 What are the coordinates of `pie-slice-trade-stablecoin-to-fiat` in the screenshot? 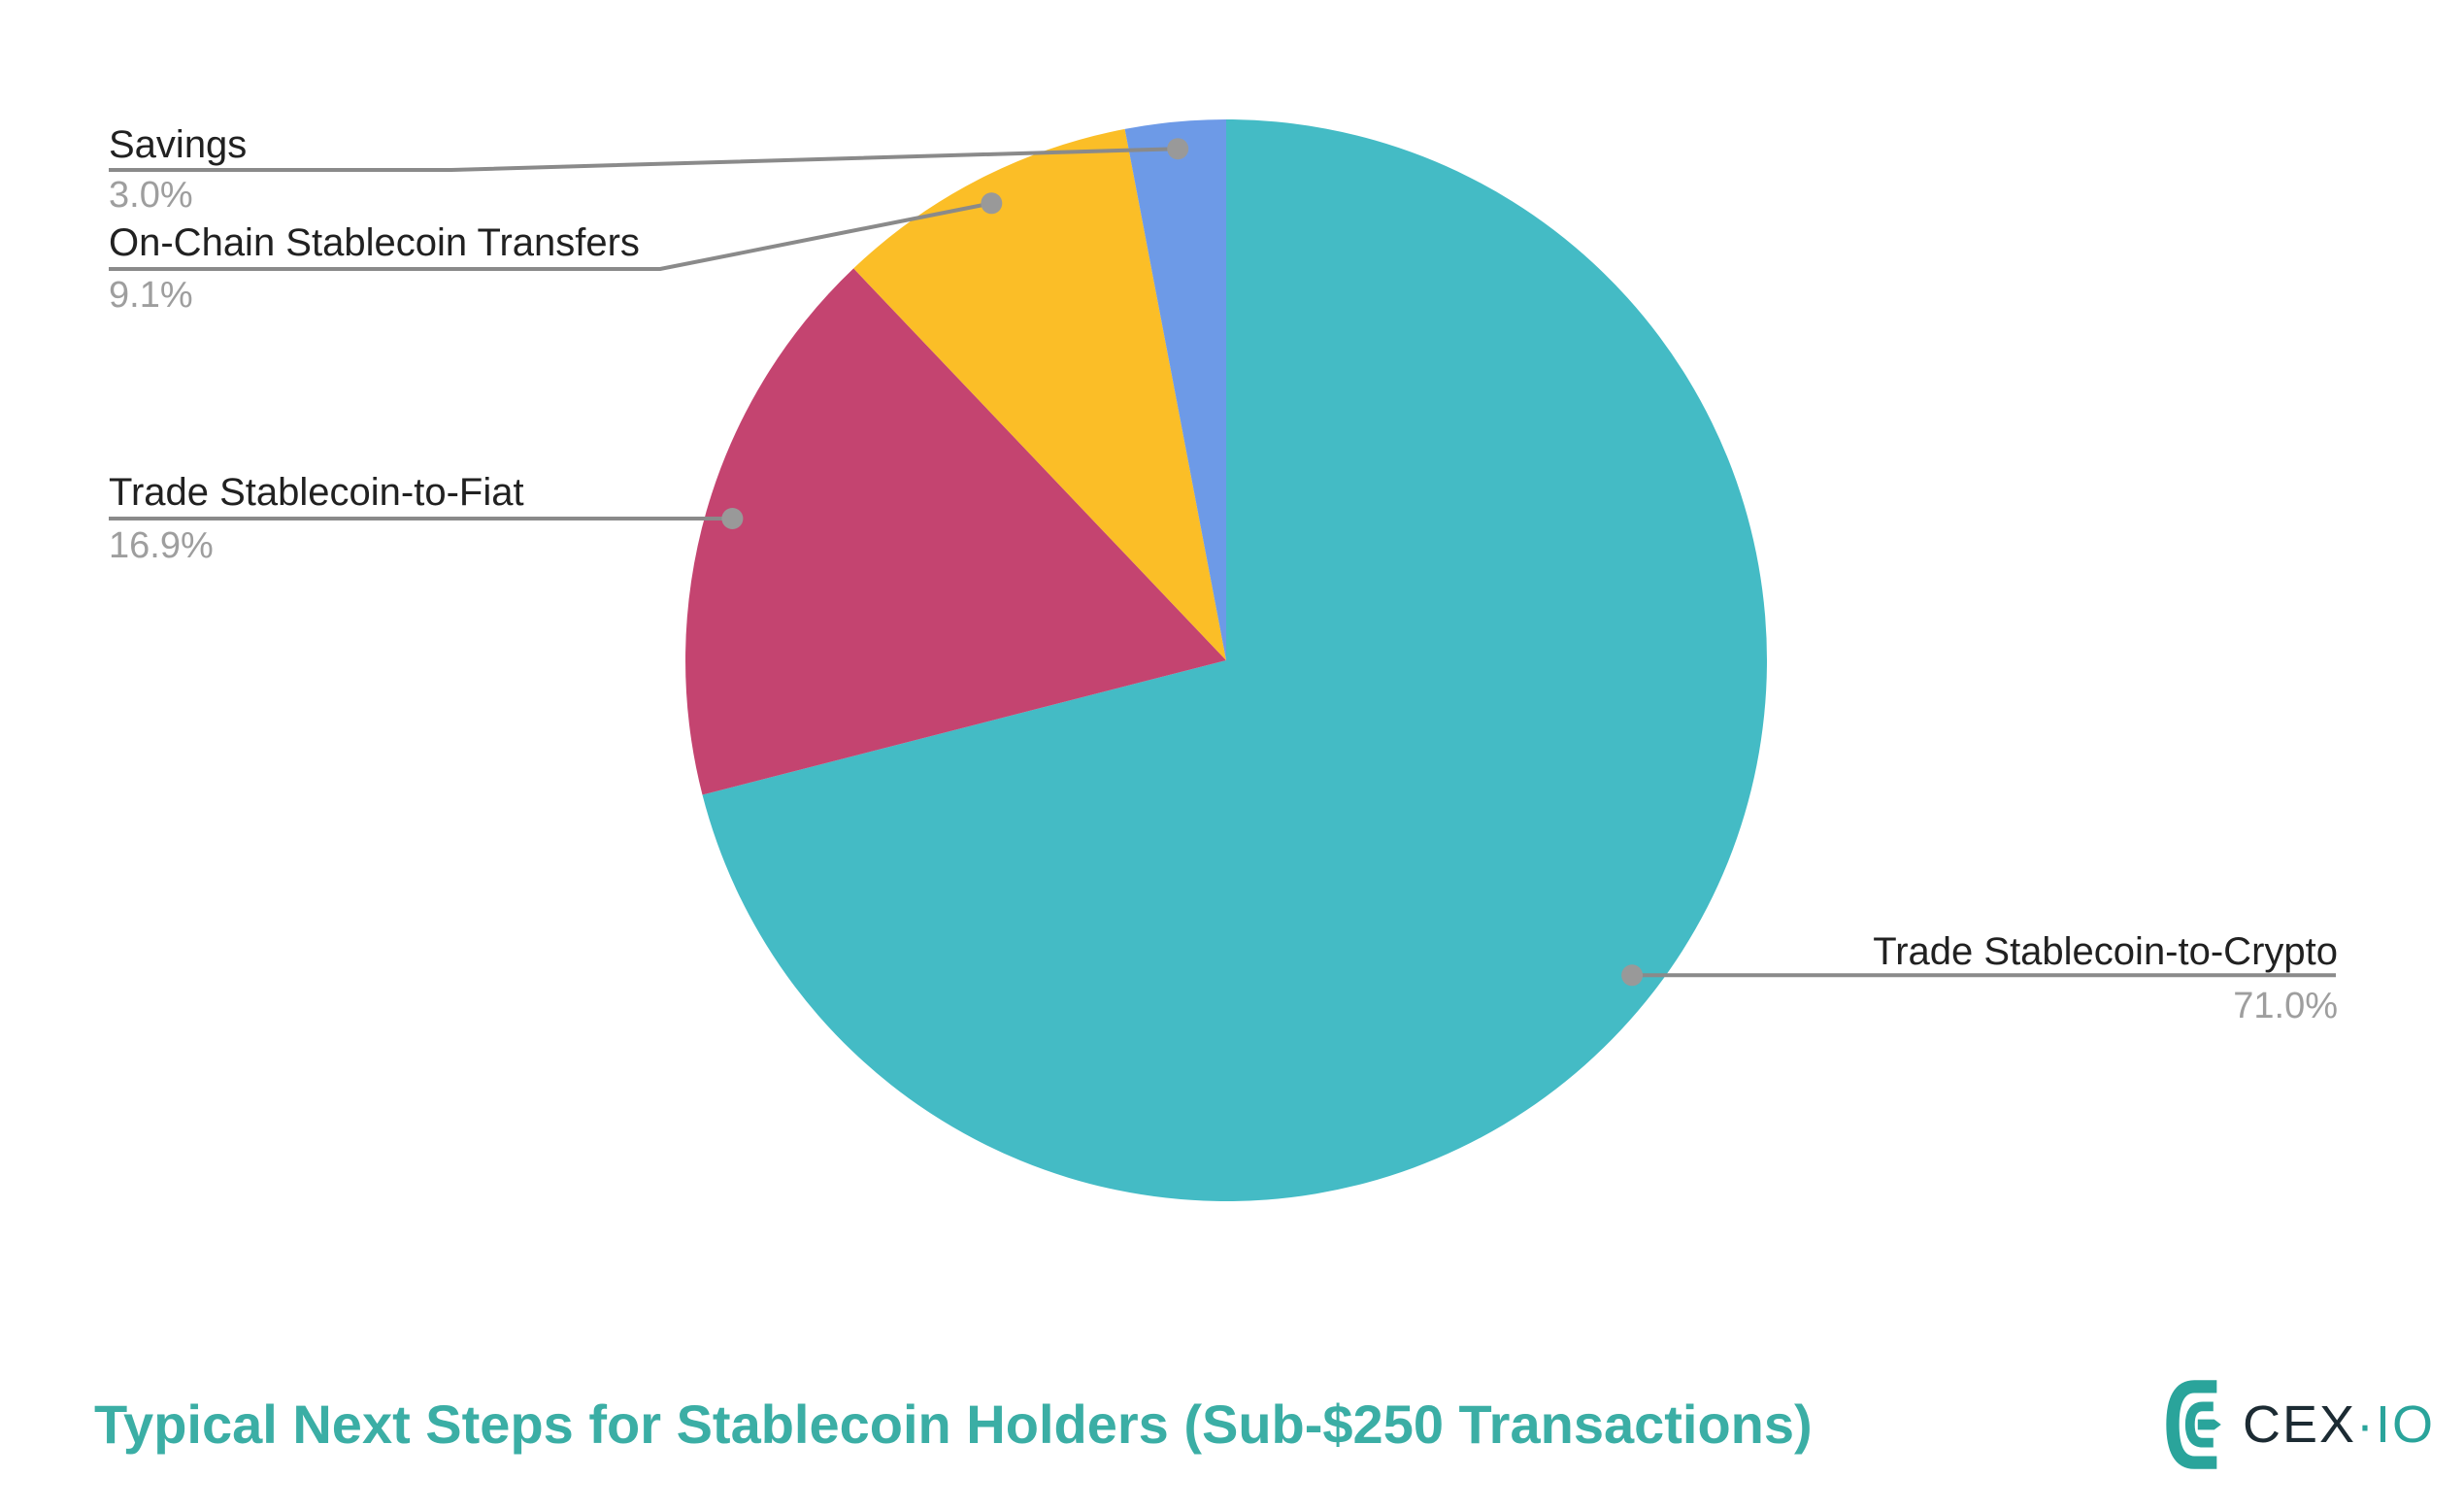 It's located at (955, 531).